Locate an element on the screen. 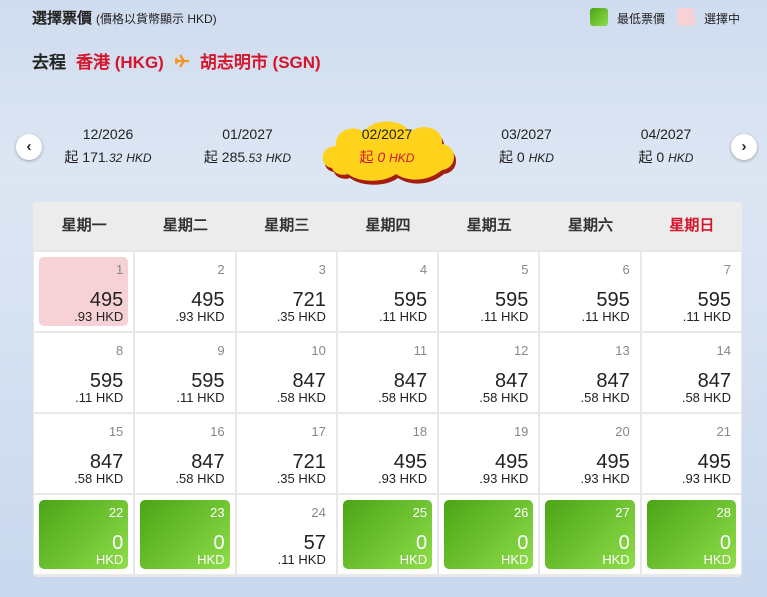  price-decimals: .32 is located at coordinates (114, 158).